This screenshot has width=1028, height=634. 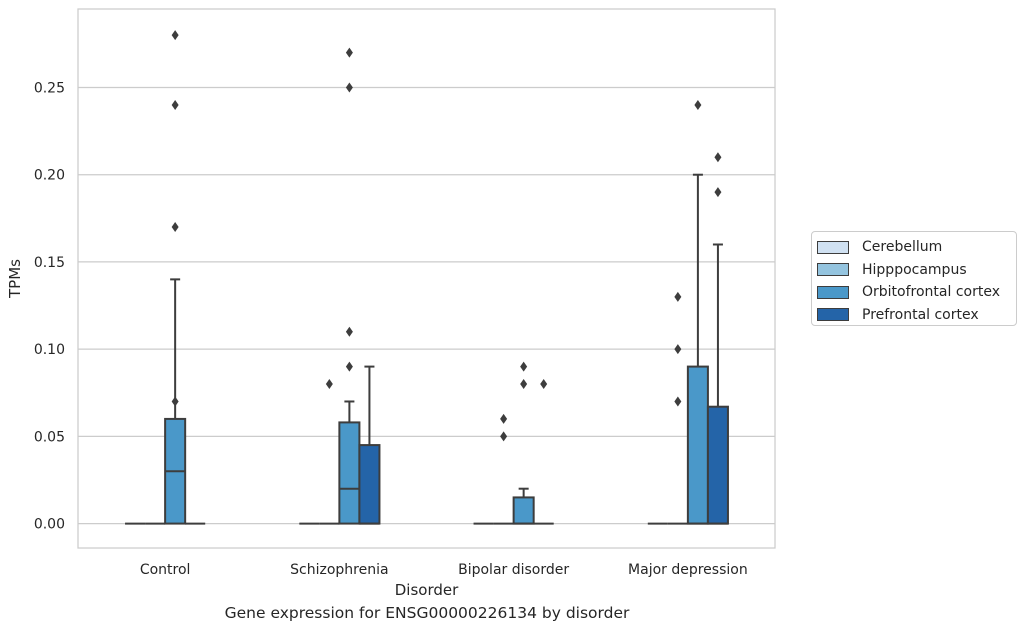 What do you see at coordinates (688, 570) in the screenshot?
I see `x-tick-label: Major depression` at bounding box center [688, 570].